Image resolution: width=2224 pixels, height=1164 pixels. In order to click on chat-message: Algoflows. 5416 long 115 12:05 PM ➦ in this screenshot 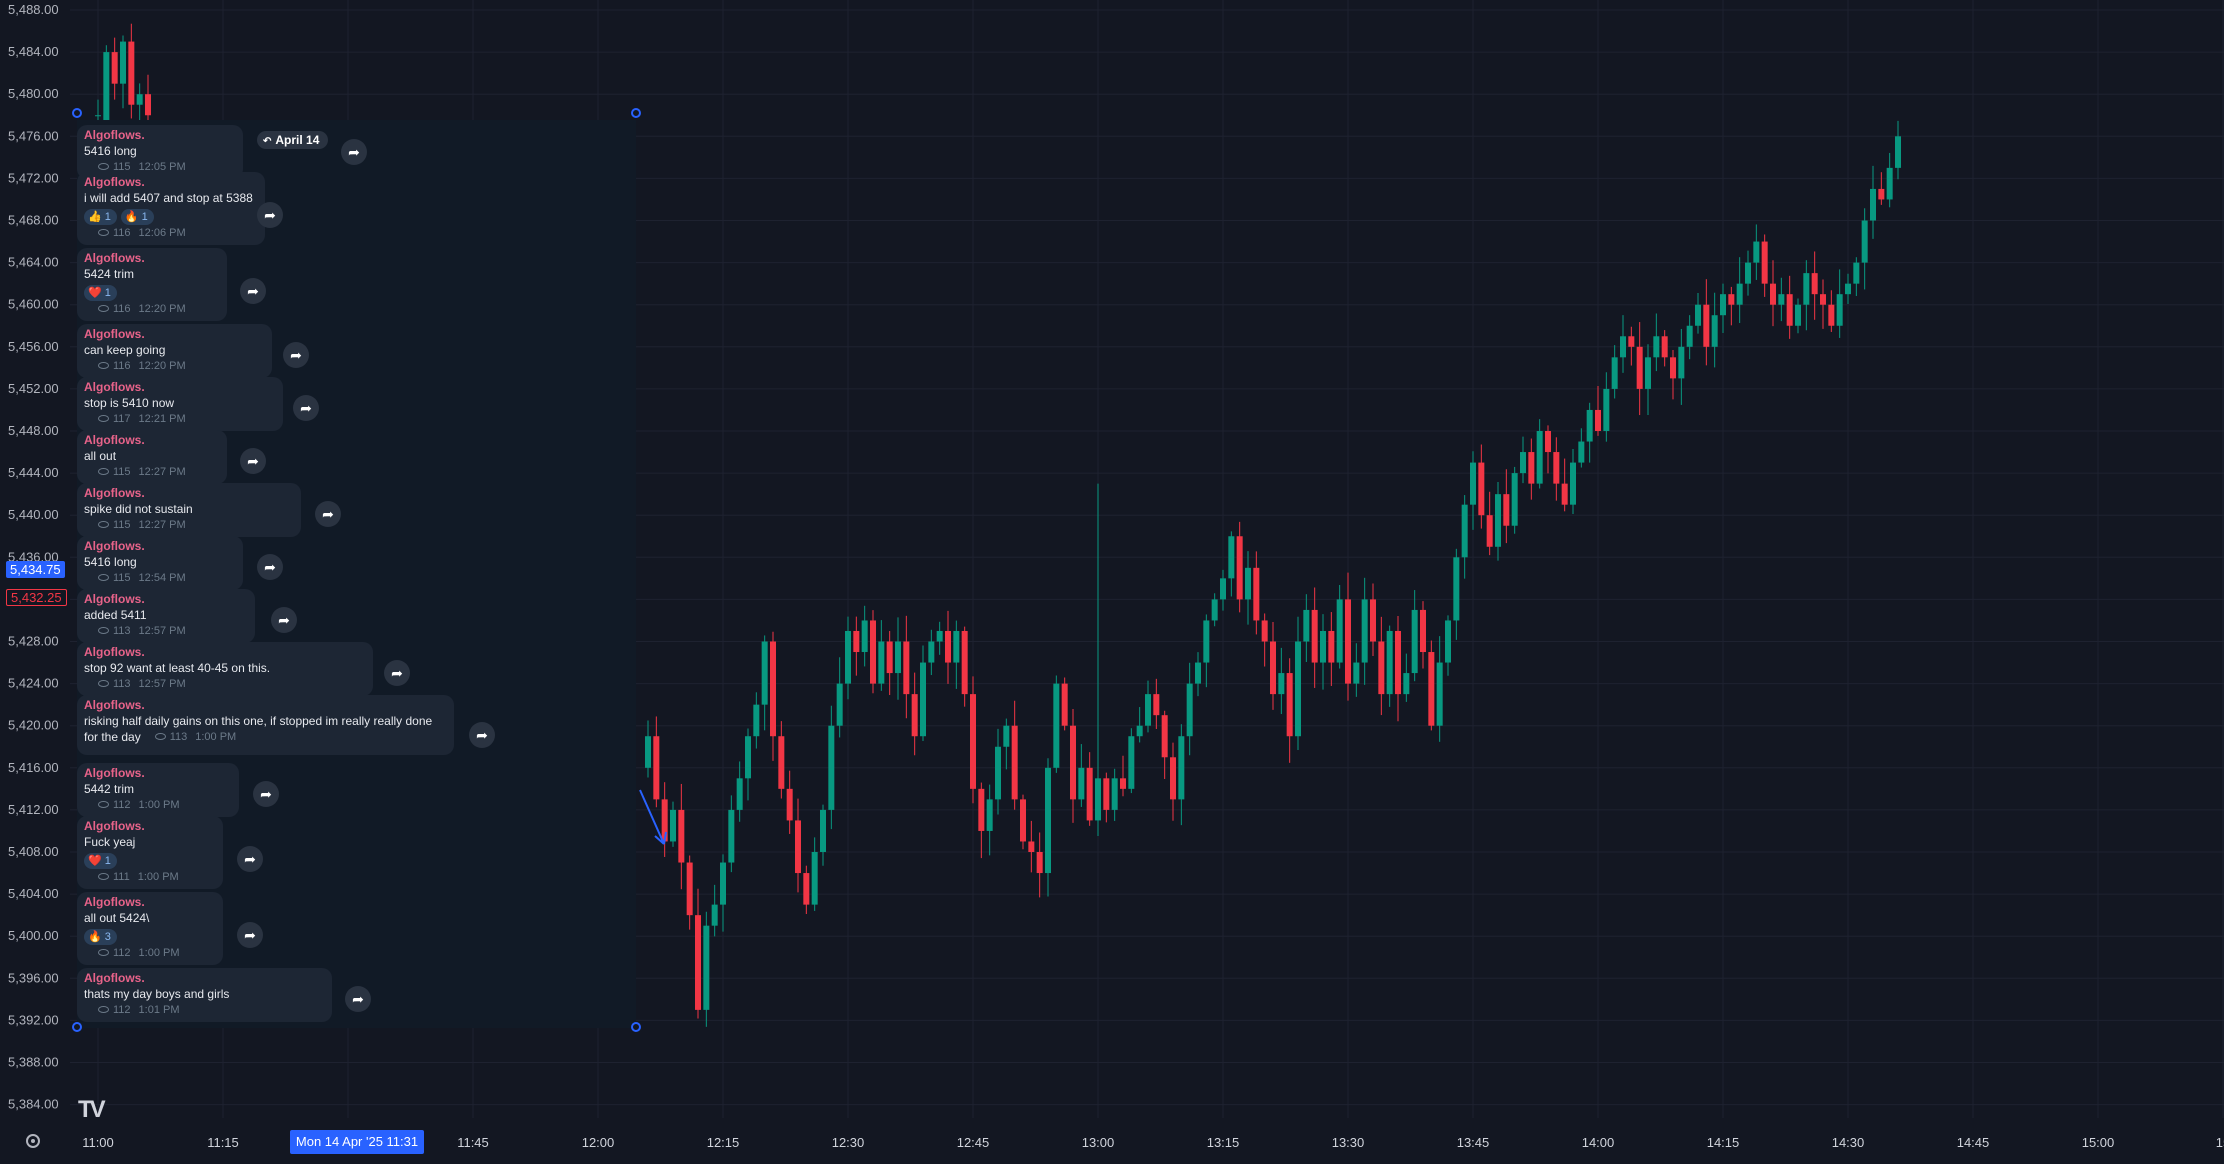, I will do `click(222, 152)`.